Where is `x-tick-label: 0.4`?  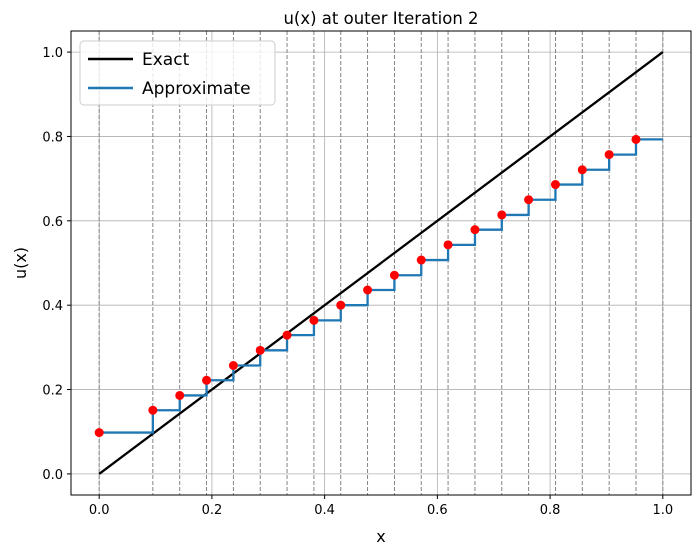 x-tick-label: 0.4 is located at coordinates (324, 510).